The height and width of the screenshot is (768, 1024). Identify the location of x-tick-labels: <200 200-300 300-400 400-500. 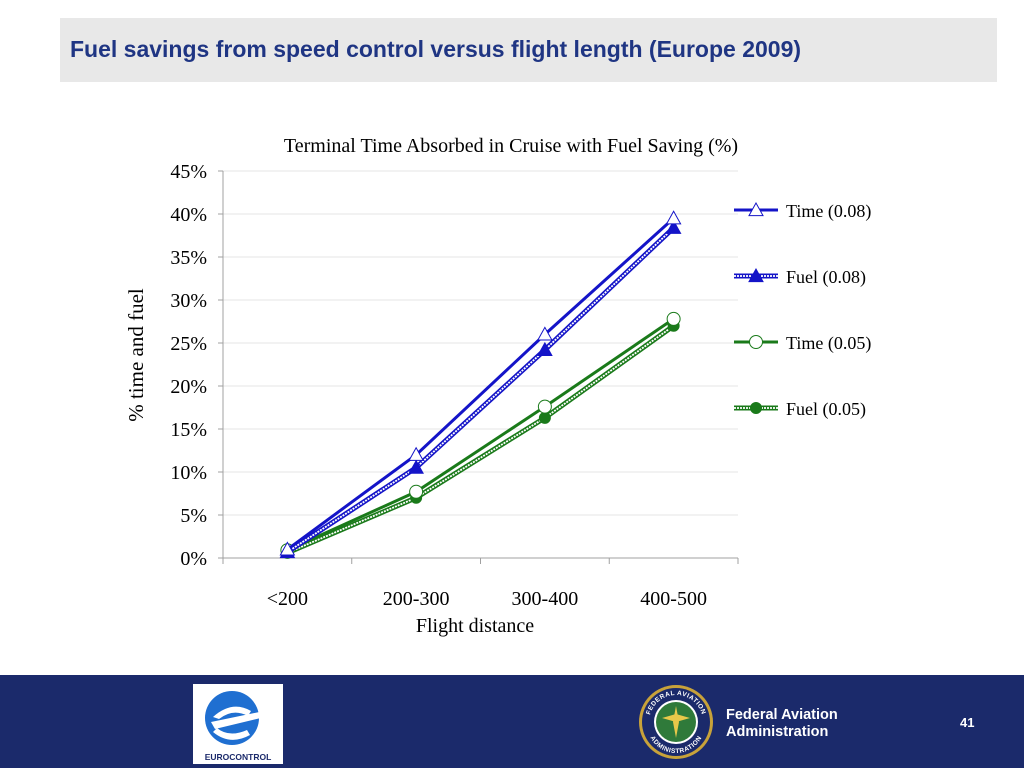
(487, 599).